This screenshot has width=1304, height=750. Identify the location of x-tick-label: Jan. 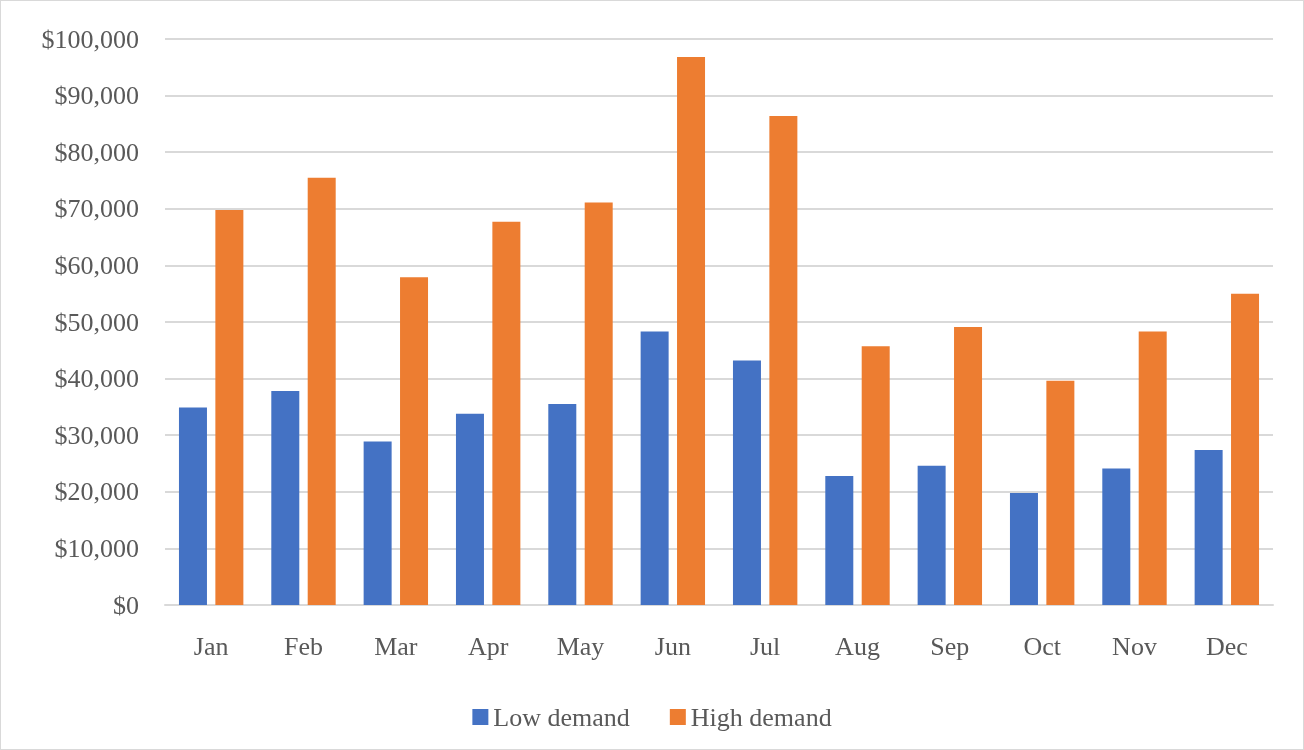
(211, 646).